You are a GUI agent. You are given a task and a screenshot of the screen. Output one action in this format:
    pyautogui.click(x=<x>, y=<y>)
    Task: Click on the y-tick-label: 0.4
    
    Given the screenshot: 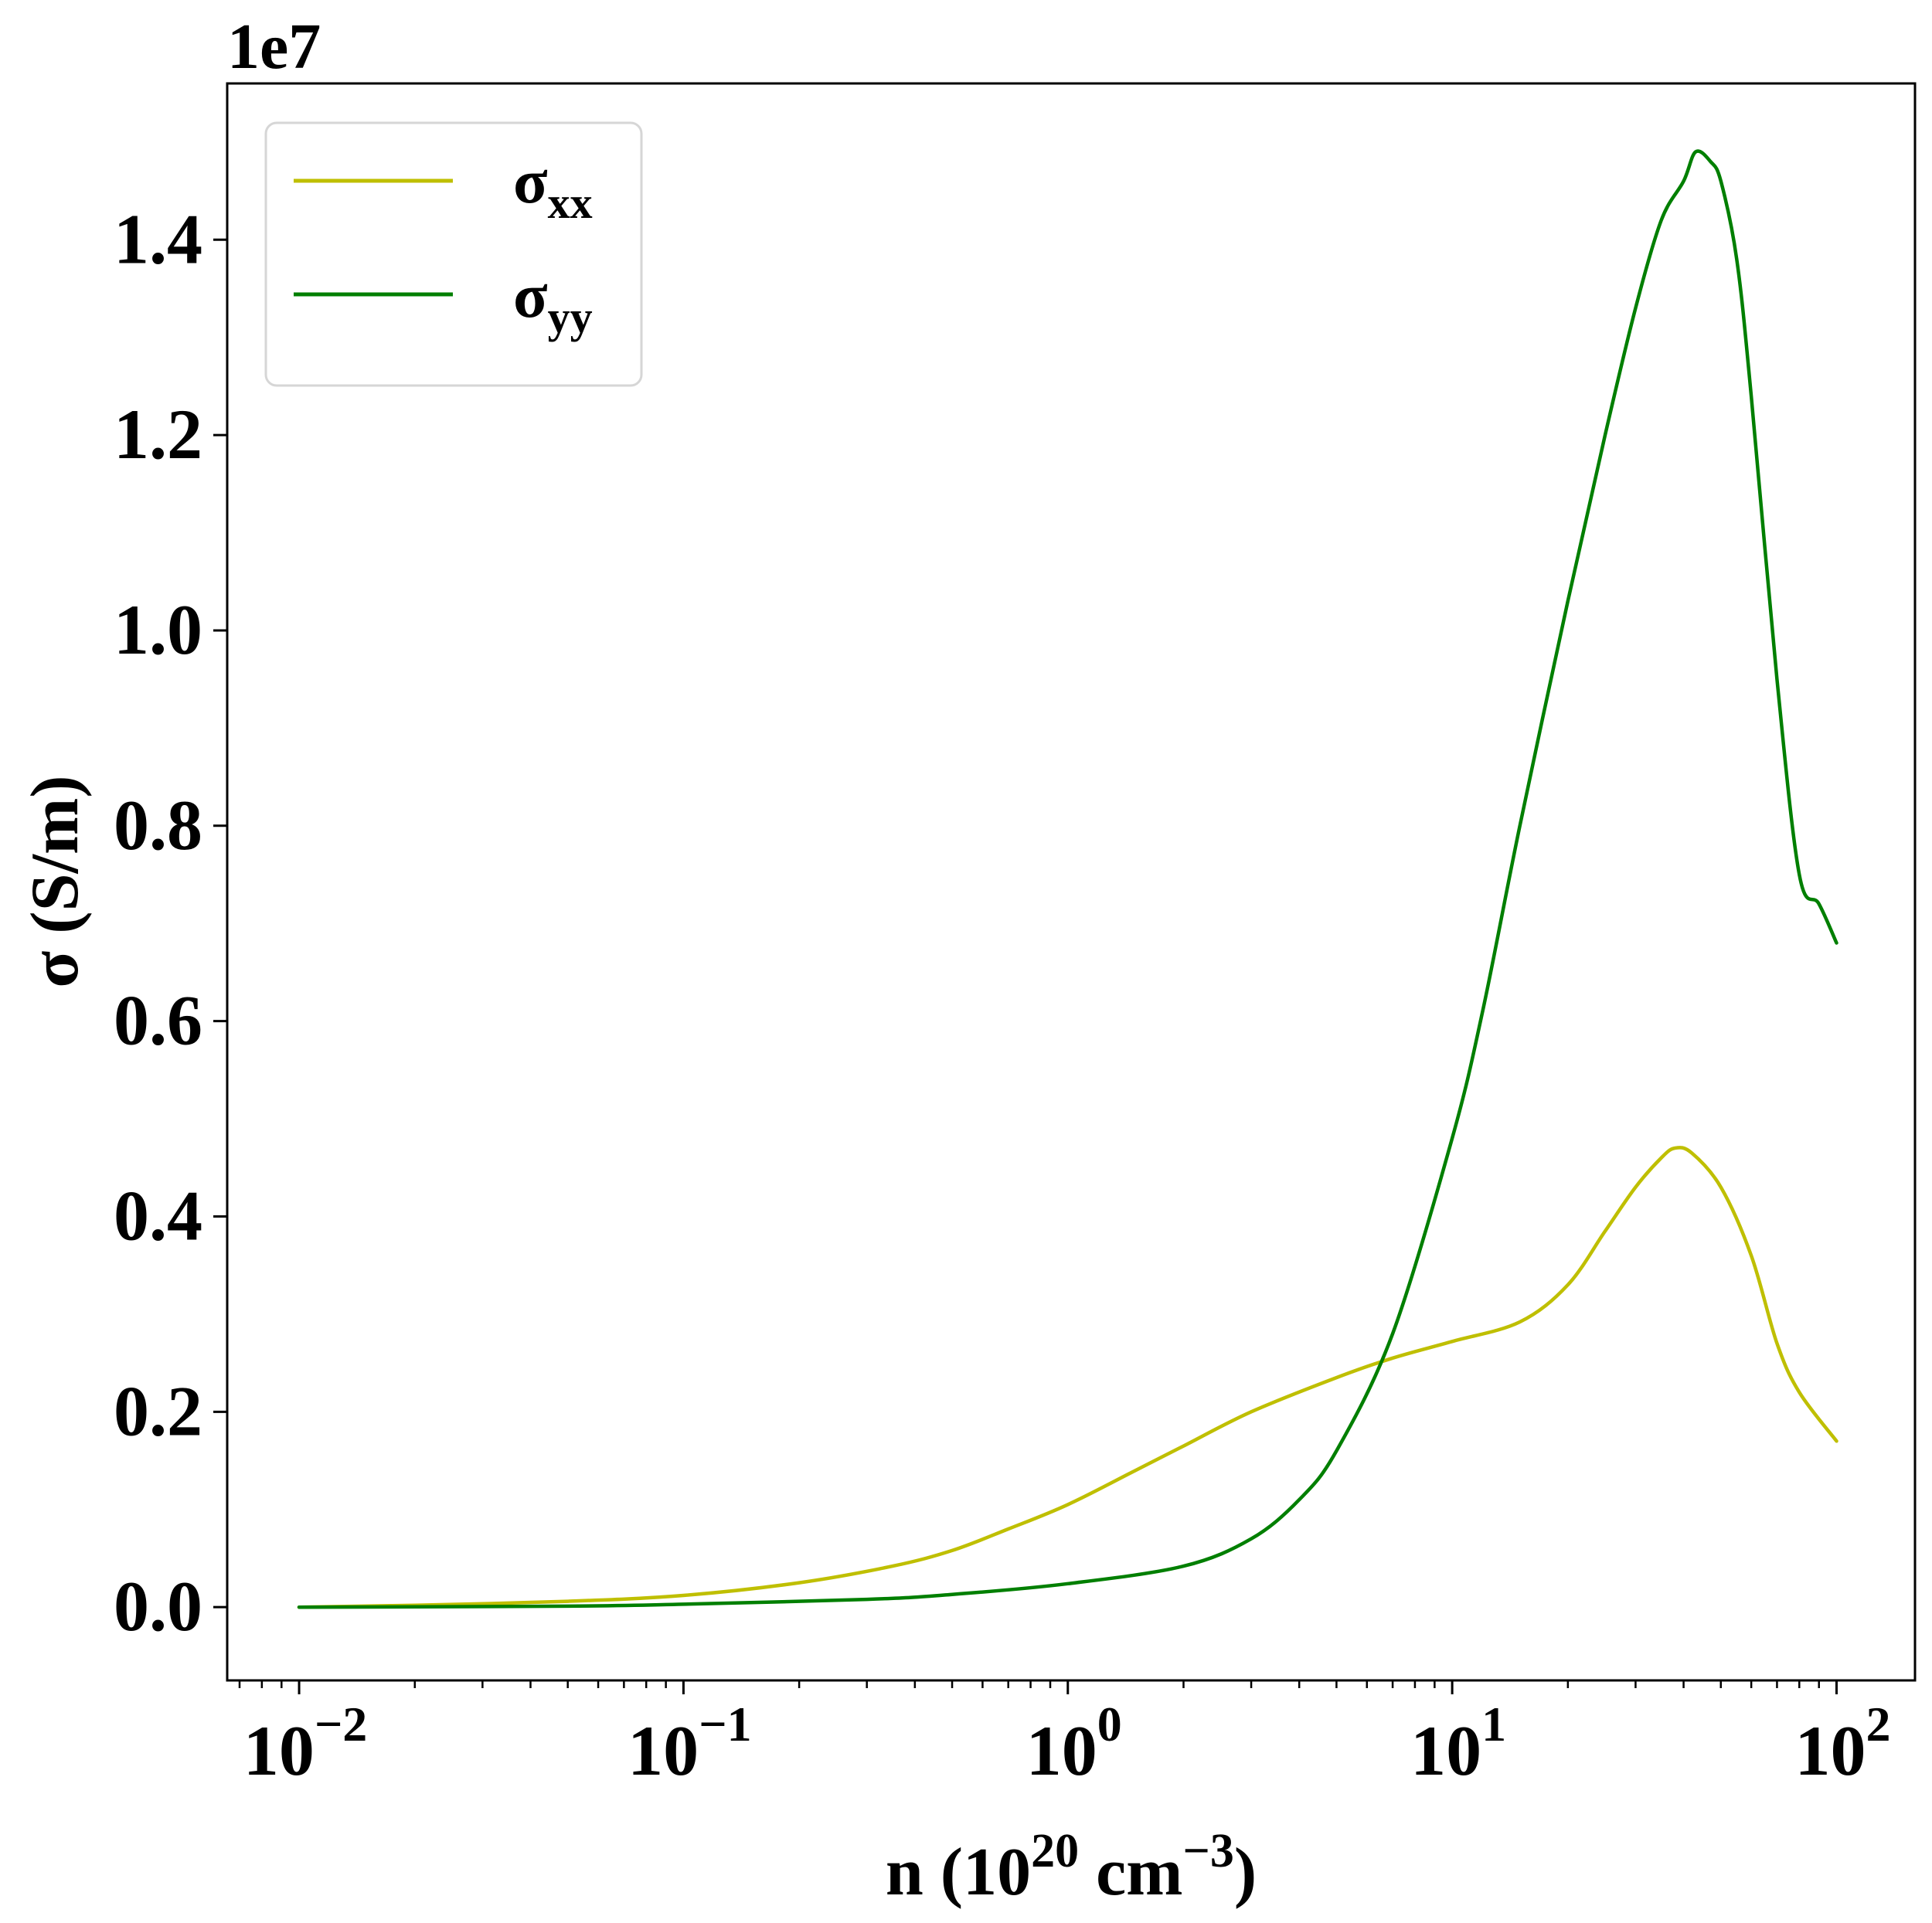 What is the action you would take?
    pyautogui.click(x=158, y=1215)
    